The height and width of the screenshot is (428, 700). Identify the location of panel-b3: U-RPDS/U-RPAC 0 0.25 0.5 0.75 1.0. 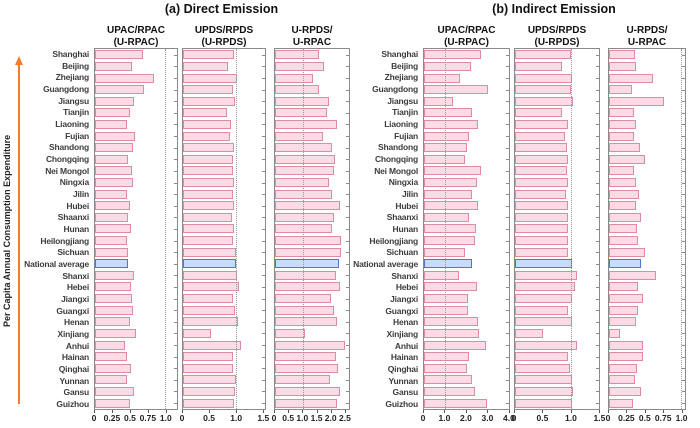
(647, 222).